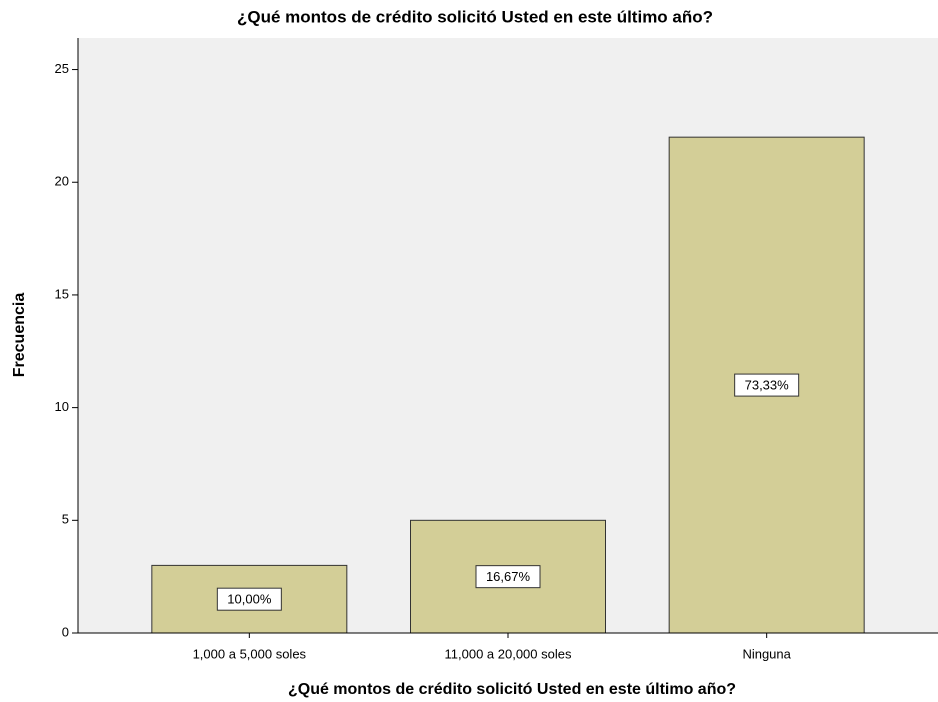 This screenshot has height=702, width=938. Describe the element at coordinates (65, 519) in the screenshot. I see `y-tick-label: 5` at that location.